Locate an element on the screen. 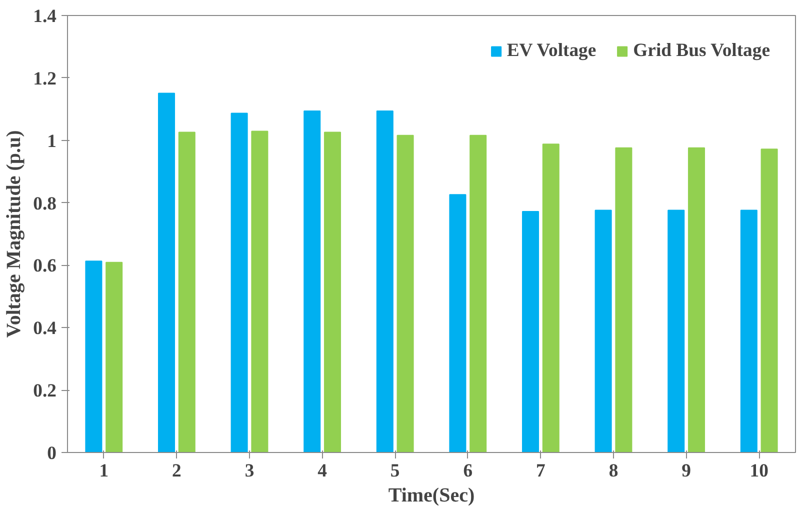 Image resolution: width=803 pixels, height=509 pixels. x-tick-label: 9 is located at coordinates (686, 471).